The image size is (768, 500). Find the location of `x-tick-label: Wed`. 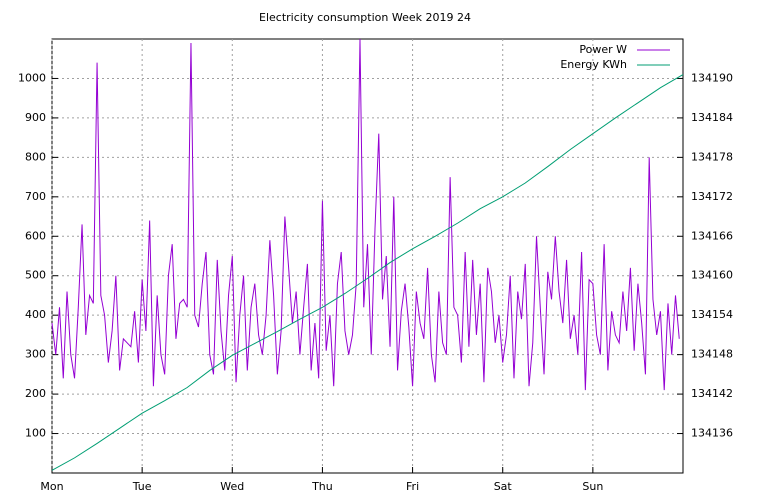

x-tick-label: Wed is located at coordinates (232, 486).